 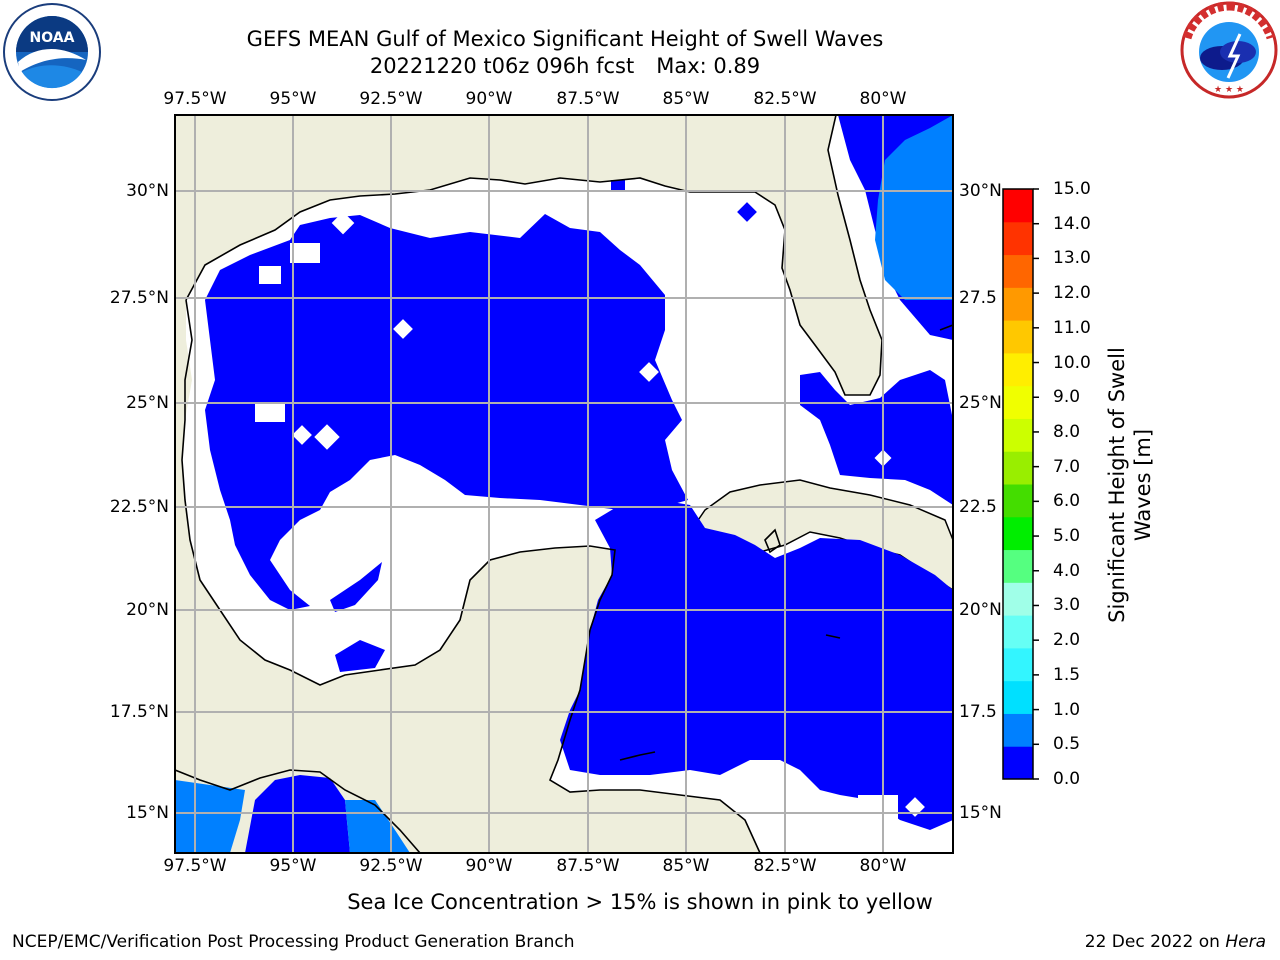 I want to click on lon-tick-top: 92.5°W, so click(x=391, y=99).